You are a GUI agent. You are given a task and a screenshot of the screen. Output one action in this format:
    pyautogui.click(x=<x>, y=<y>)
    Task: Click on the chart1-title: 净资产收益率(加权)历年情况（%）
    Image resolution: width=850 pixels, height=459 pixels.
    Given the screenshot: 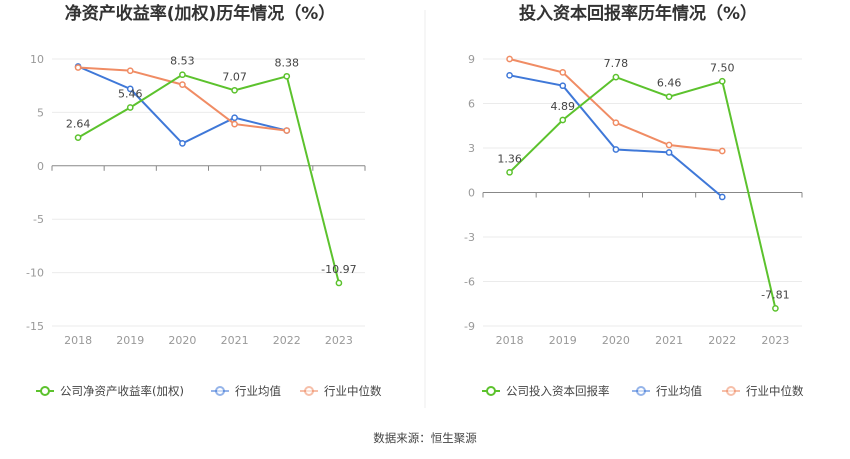 What is the action you would take?
    pyautogui.click(x=200, y=13)
    